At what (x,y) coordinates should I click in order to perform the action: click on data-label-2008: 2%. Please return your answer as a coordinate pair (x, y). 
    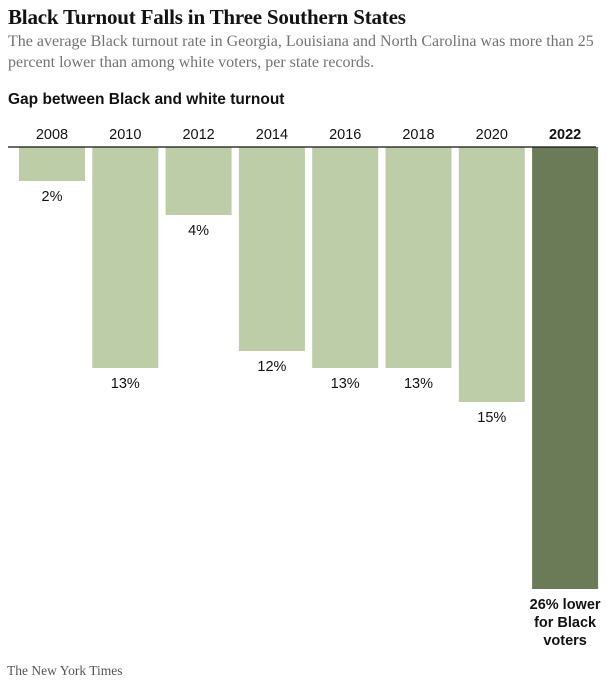
    Looking at the image, I should click on (52, 197).